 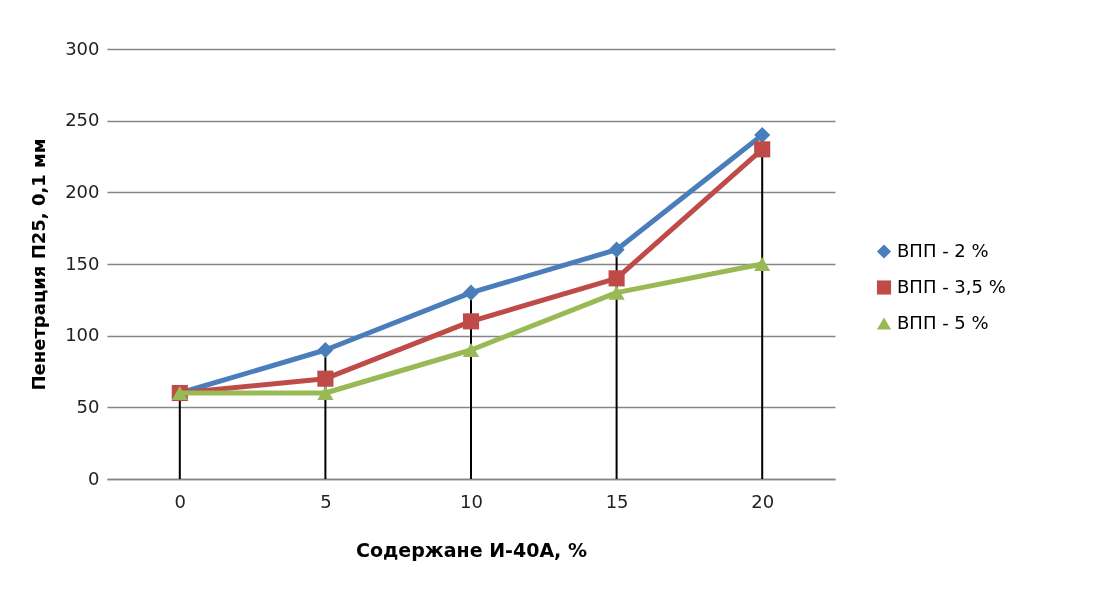 I want to click on x-axis-title: Содержане И-40А, %, so click(x=471, y=549).